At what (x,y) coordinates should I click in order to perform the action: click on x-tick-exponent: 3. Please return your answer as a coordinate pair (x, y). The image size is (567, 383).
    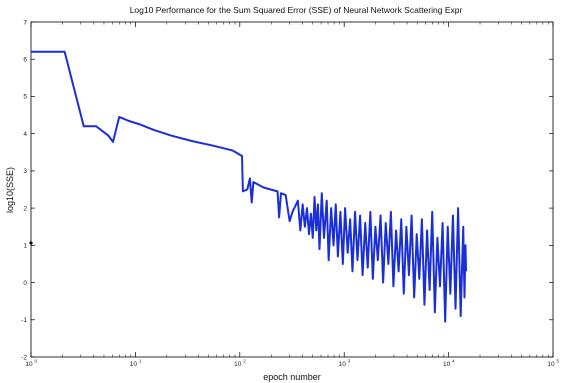
    Looking at the image, I should click on (349, 361).